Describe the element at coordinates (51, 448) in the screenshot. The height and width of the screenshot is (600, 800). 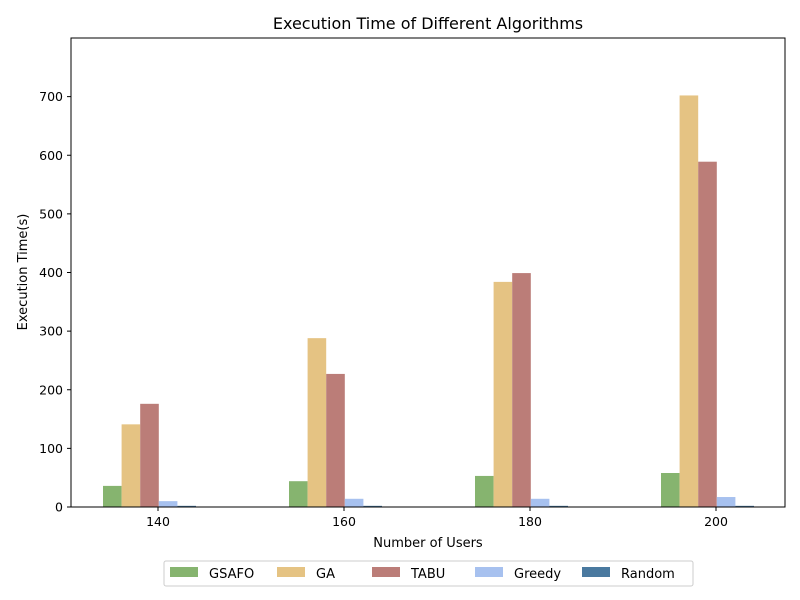
I see `y-tick-label: 100` at that location.